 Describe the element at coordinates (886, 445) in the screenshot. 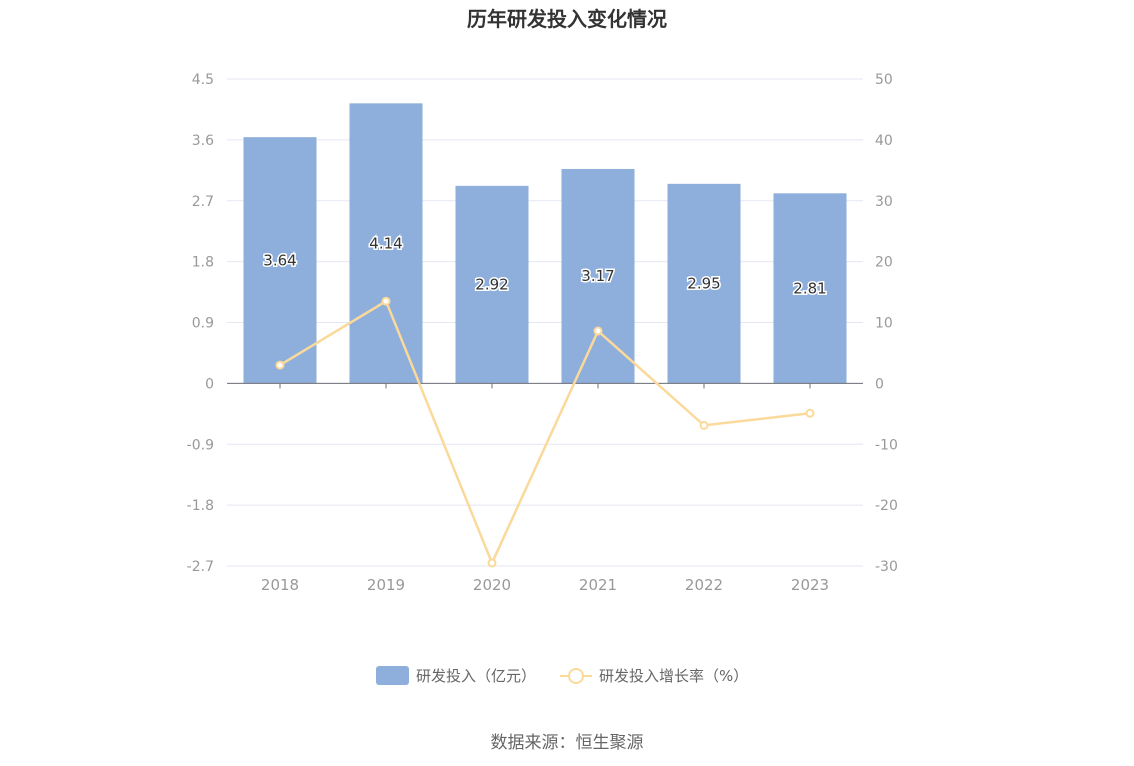

I see `y-right-tick-label: -10` at that location.